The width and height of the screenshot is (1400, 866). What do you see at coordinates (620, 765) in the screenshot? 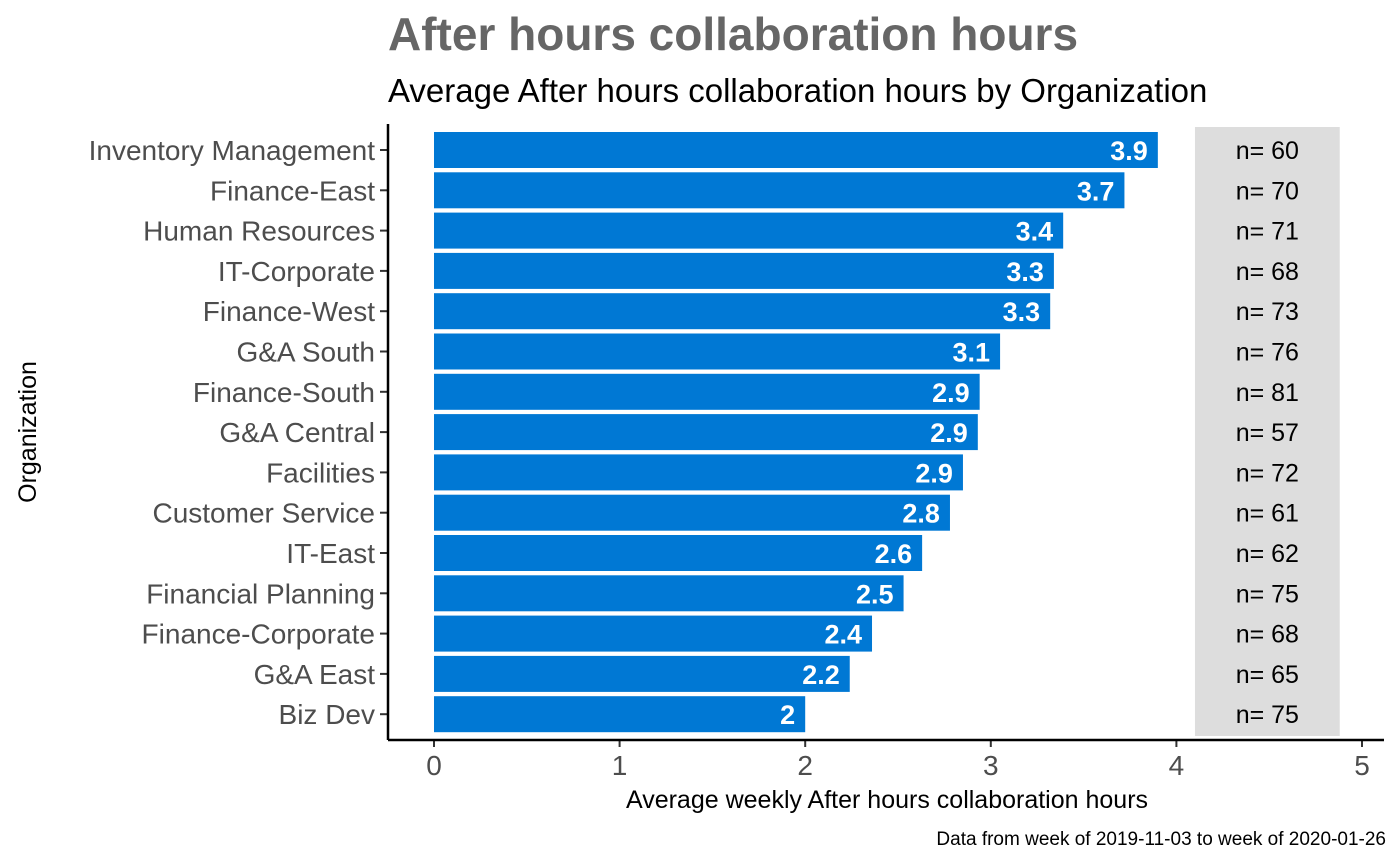
I see `x-tick-label: 1` at bounding box center [620, 765].